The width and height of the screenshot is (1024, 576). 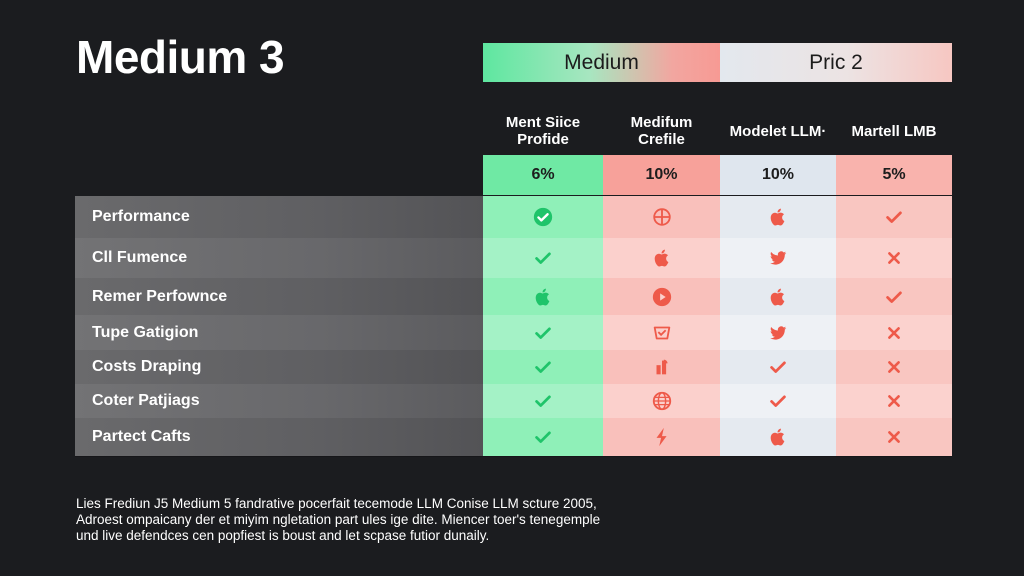 What do you see at coordinates (894, 131) in the screenshot?
I see `column-header-4: Martell LMB` at bounding box center [894, 131].